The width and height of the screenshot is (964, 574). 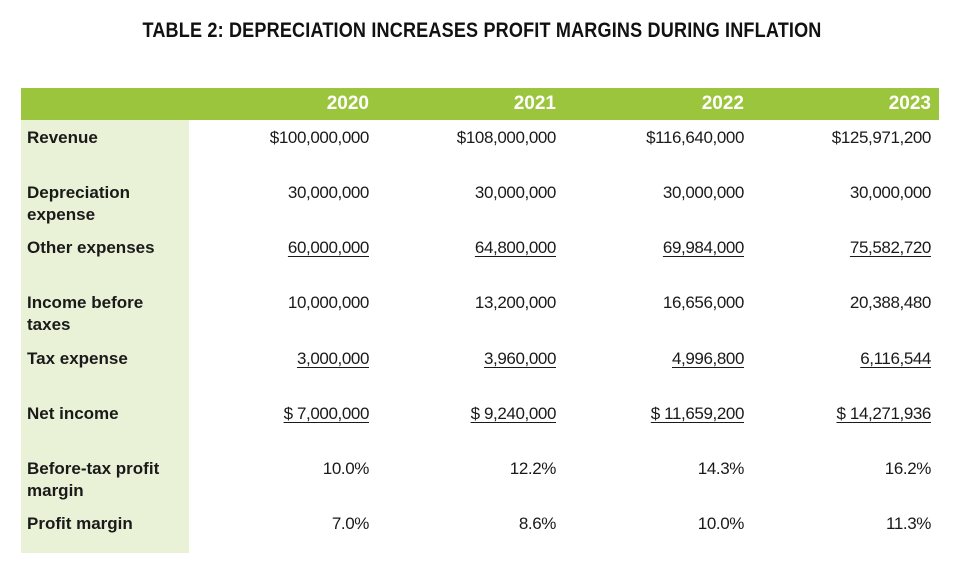 What do you see at coordinates (468, 359) in the screenshot?
I see `table-cell: 3,960,000` at bounding box center [468, 359].